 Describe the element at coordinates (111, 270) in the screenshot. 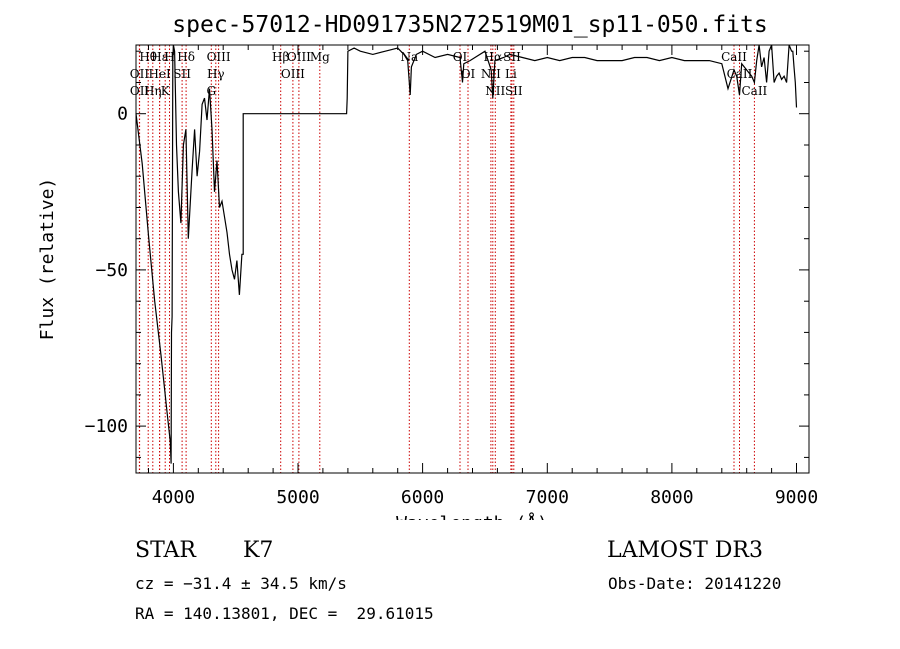

I see `y-tick-label: −50` at that location.